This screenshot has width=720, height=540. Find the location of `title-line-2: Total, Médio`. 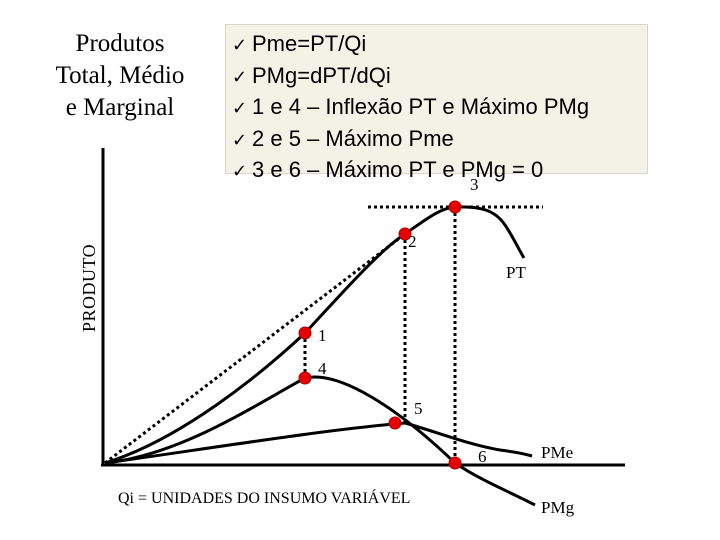

title-line-2: Total, Médio is located at coordinates (120, 75).